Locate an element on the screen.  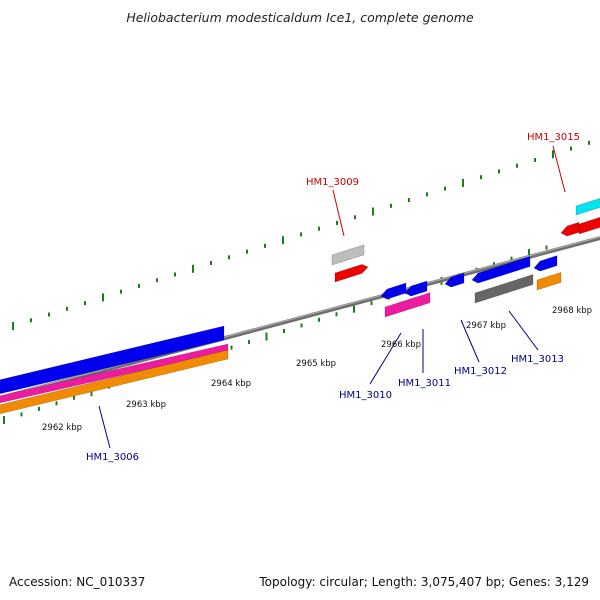
gene-box-red is located at coordinates (589, 226).